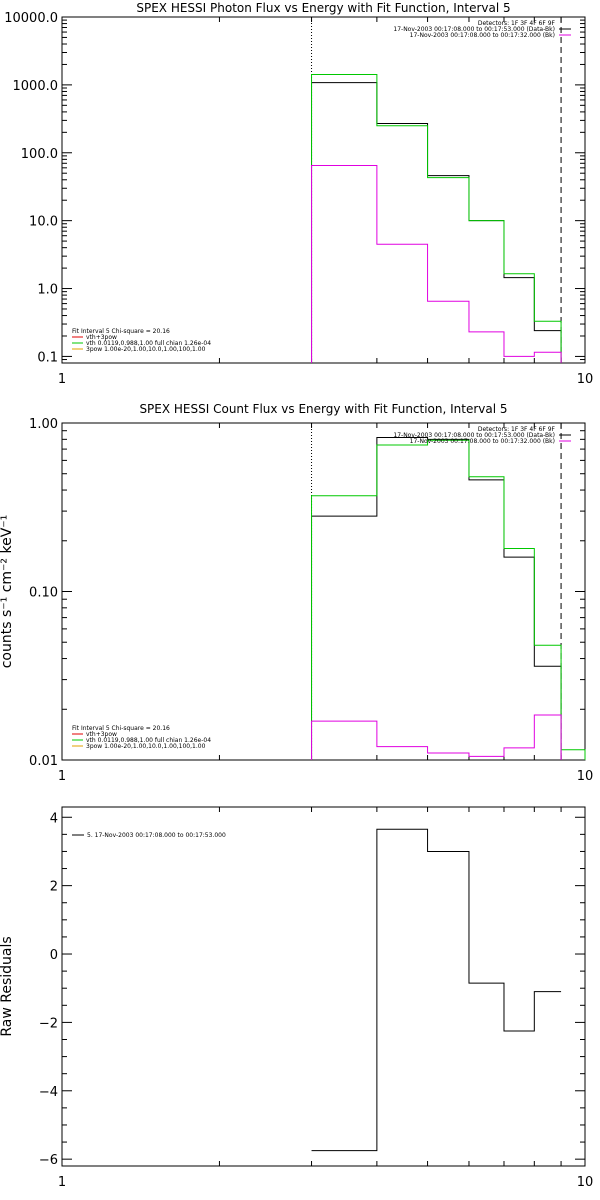 This screenshot has width=600, height=1200. What do you see at coordinates (48, 1160) in the screenshot?
I see `y-tick-label: −6` at bounding box center [48, 1160].